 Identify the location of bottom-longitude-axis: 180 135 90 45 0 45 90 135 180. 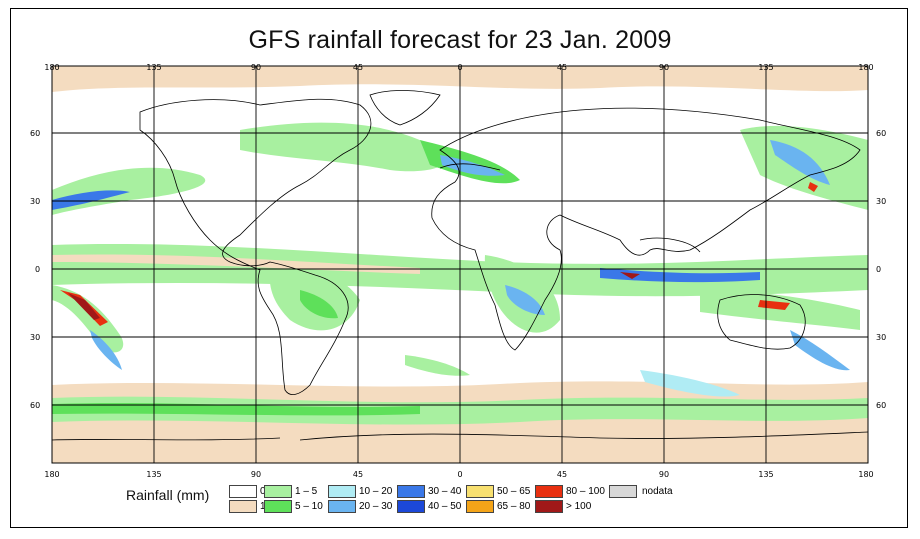
(458, 474).